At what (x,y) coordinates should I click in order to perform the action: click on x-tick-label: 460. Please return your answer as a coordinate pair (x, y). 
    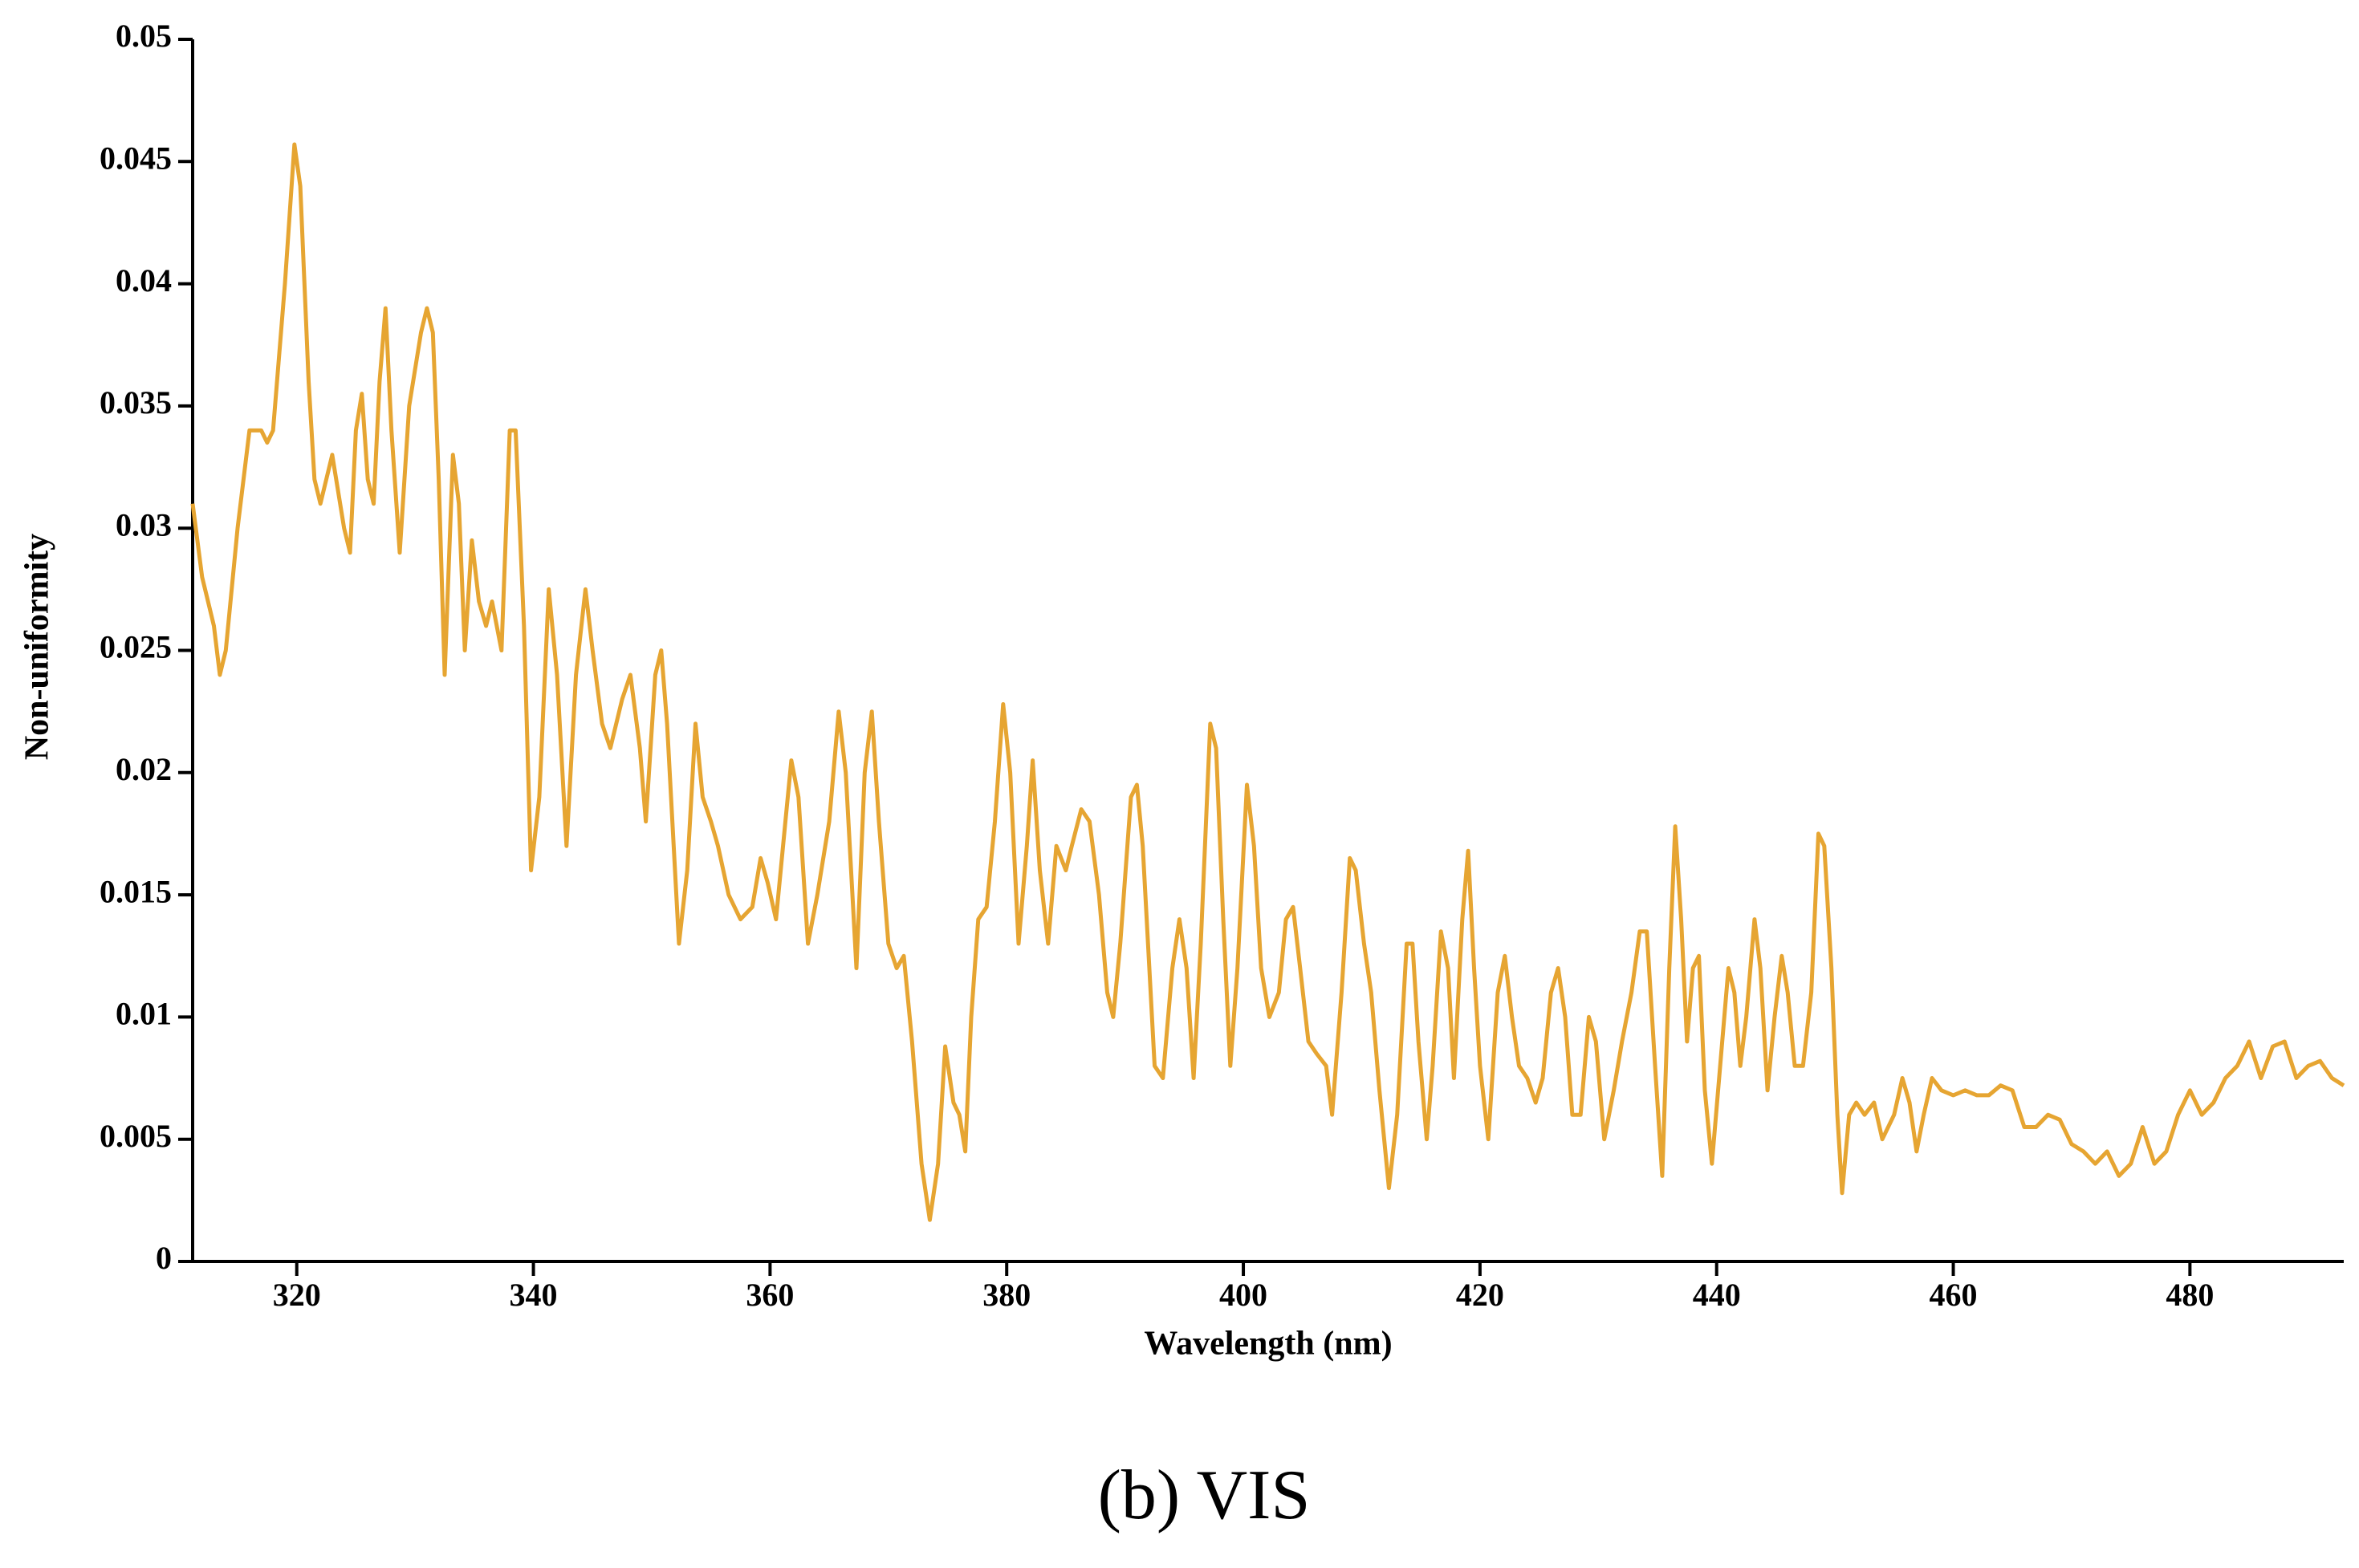
    Looking at the image, I should click on (1954, 1295).